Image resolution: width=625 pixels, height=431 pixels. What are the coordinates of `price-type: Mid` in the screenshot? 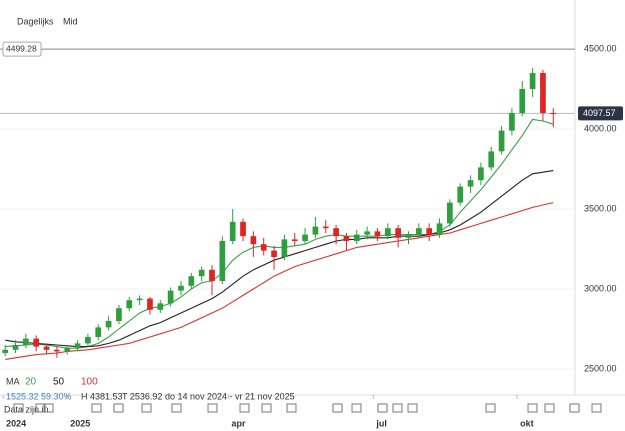 It's located at (70, 21).